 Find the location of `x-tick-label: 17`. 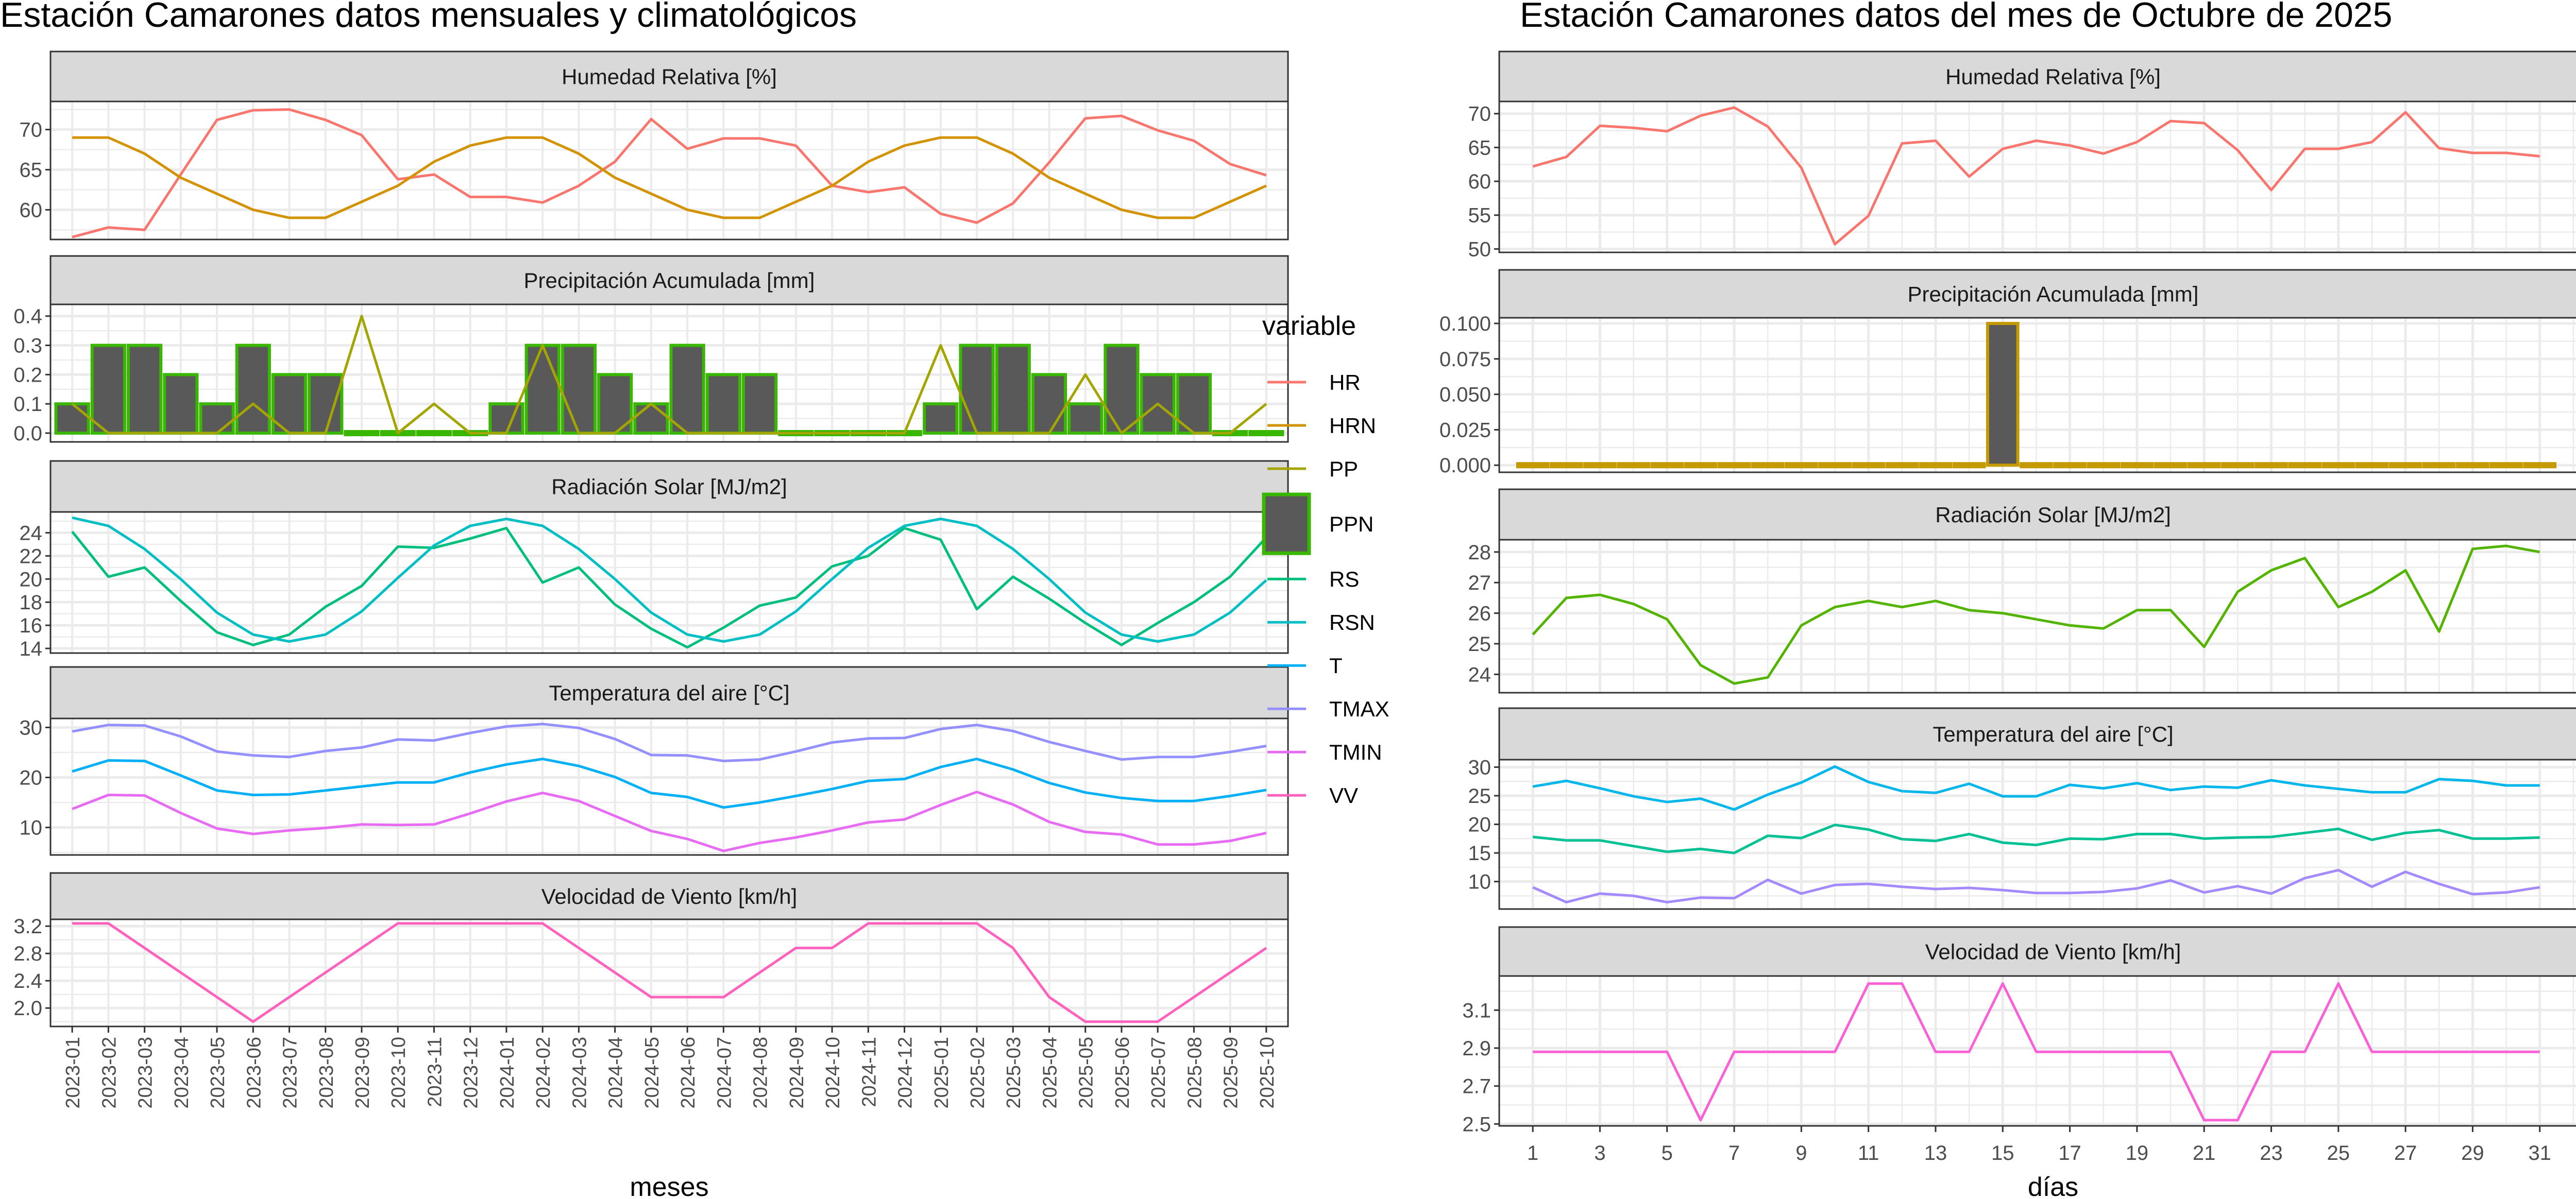

x-tick-label: 17 is located at coordinates (2069, 1153).